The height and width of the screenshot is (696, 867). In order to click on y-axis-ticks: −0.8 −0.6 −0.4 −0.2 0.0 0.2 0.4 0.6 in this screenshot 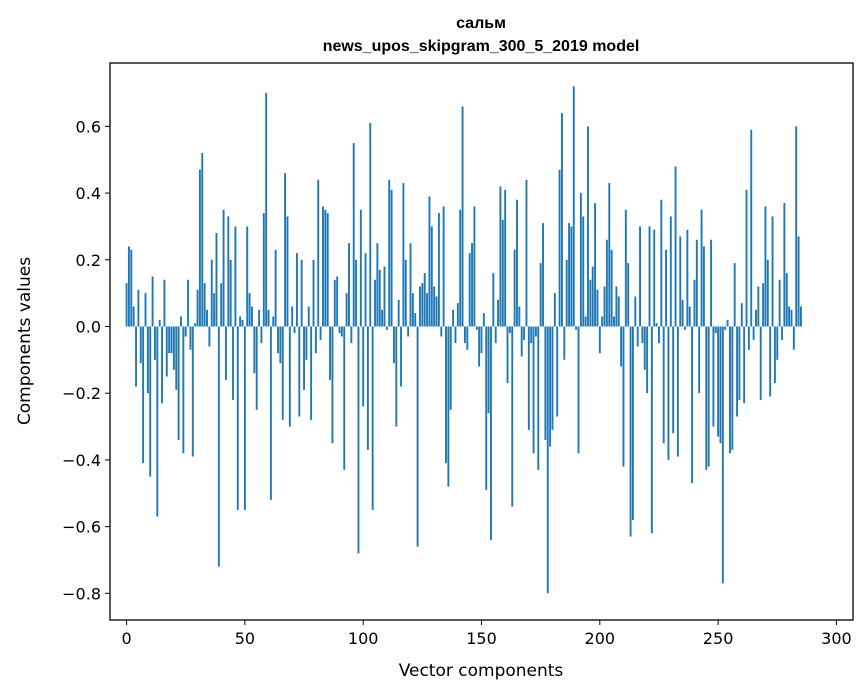, I will do `click(86, 360)`.